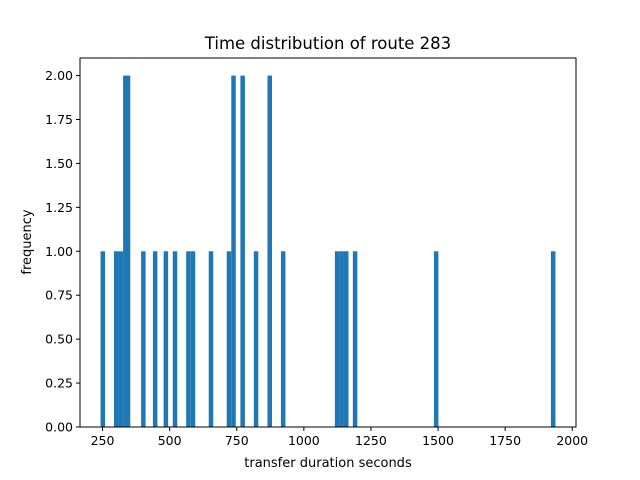 This screenshot has height=480, width=640. What do you see at coordinates (59, 119) in the screenshot?
I see `y-tick-label: 1.75` at bounding box center [59, 119].